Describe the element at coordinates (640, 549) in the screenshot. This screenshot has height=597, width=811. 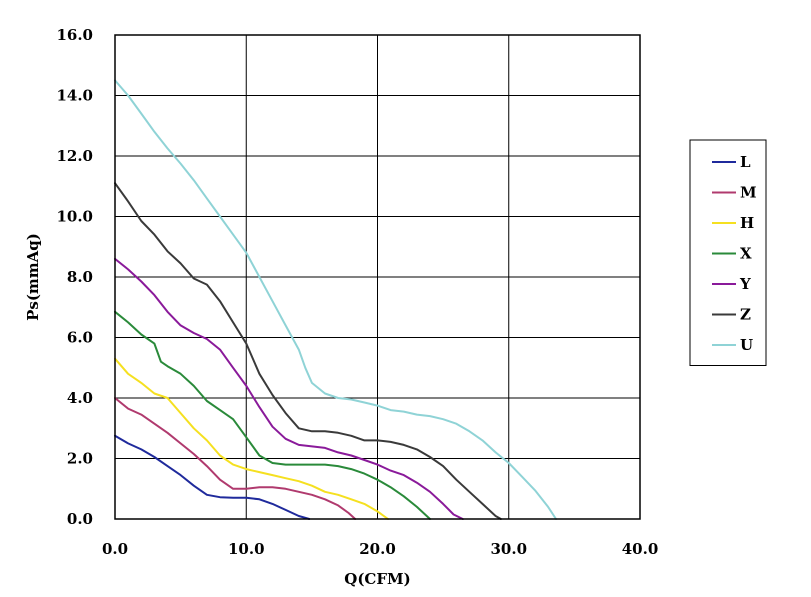
I see `x-tick-label: 40.0` at that location.